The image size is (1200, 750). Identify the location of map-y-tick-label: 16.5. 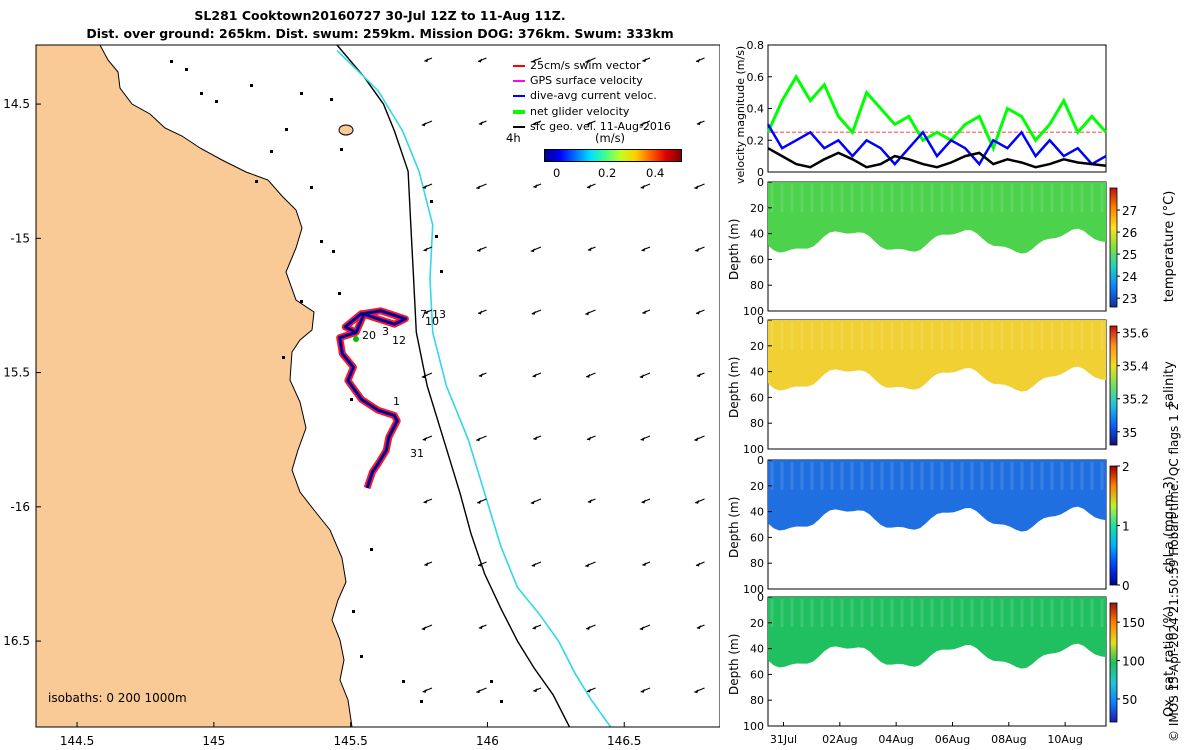
(16, 641).